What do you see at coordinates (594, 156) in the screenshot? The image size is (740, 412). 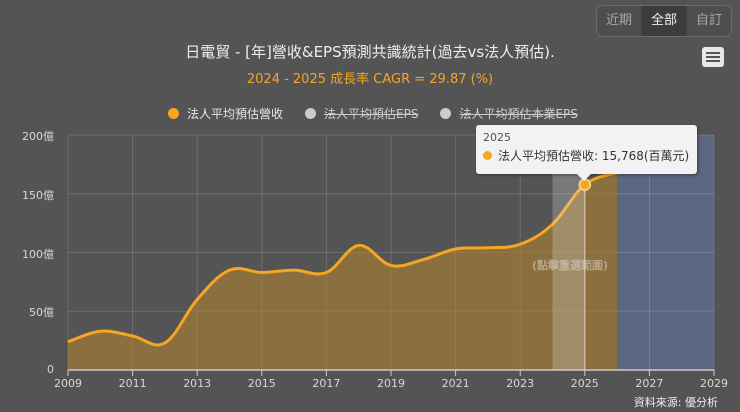 I see `tooltip-series: 法人平均預估營收: 15,768(百萬元)` at bounding box center [594, 156].